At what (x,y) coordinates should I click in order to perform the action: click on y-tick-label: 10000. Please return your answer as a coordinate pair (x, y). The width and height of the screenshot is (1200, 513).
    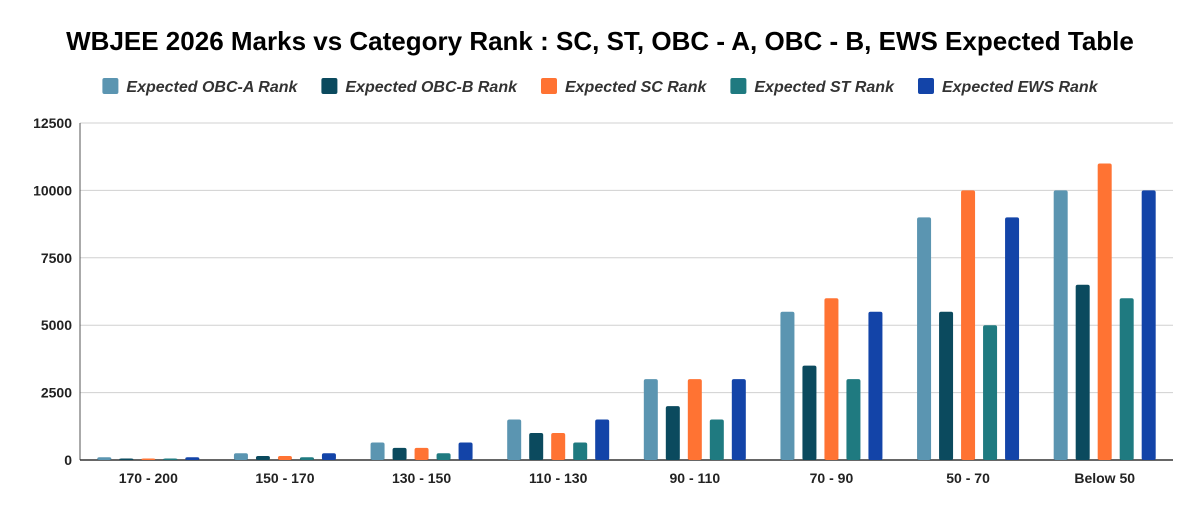
    Looking at the image, I should click on (52, 190).